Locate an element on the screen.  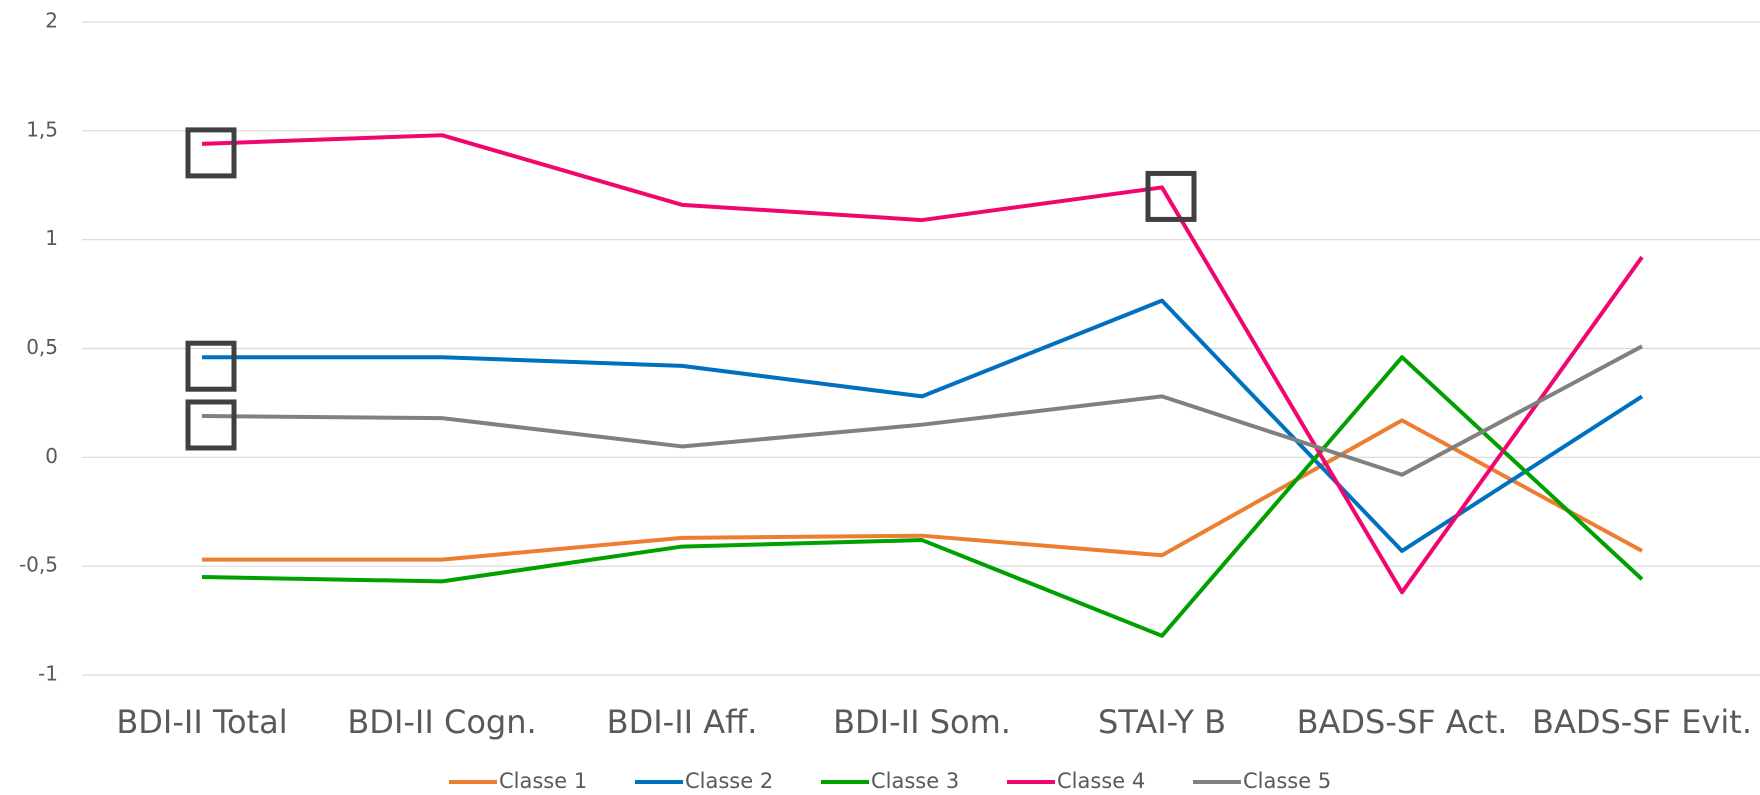
legend-label: Classe 3 is located at coordinates (915, 781).